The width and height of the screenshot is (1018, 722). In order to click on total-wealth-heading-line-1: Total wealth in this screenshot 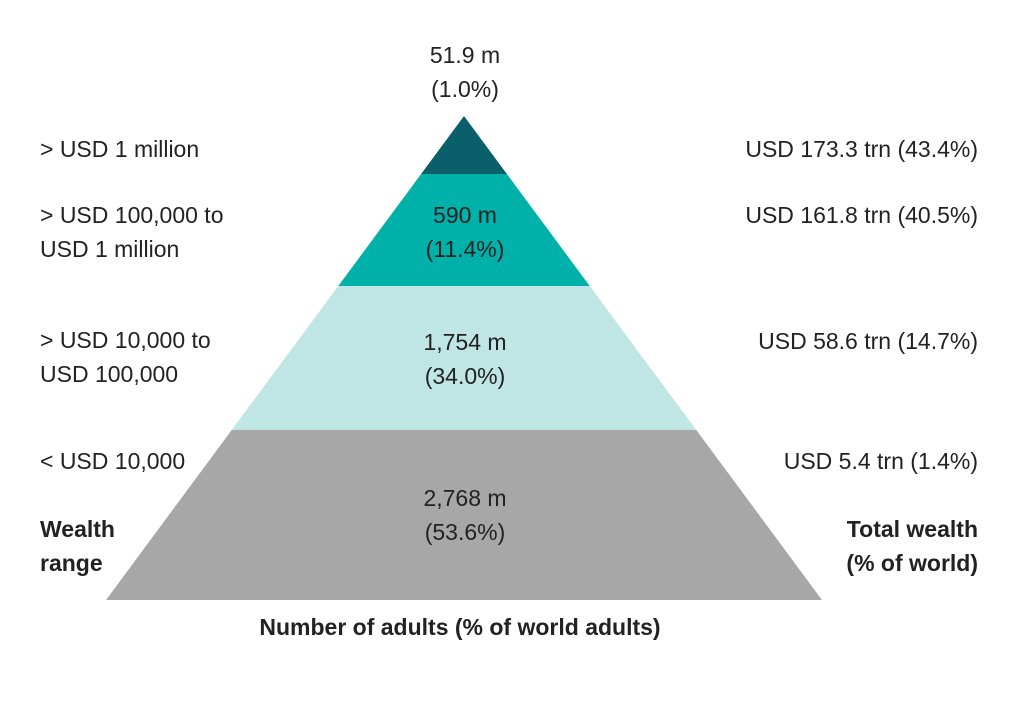, I will do `click(912, 529)`.